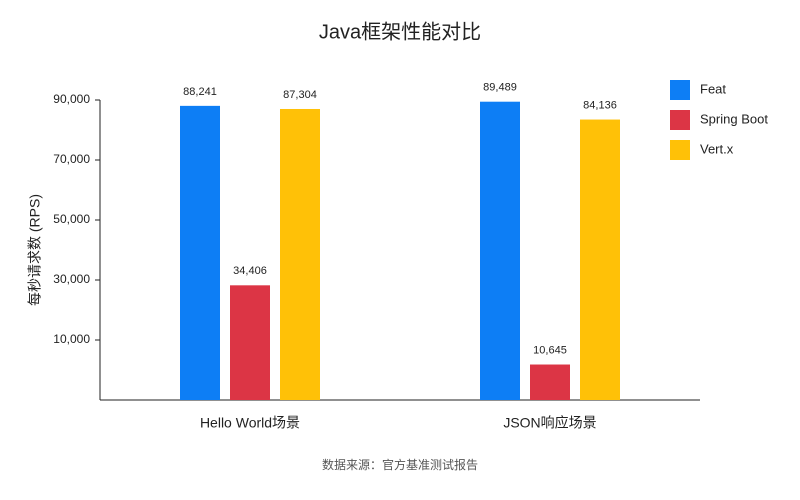 The image size is (800, 500). Describe the element at coordinates (717, 148) in the screenshot. I see `legend-label: Vert.x` at that location.